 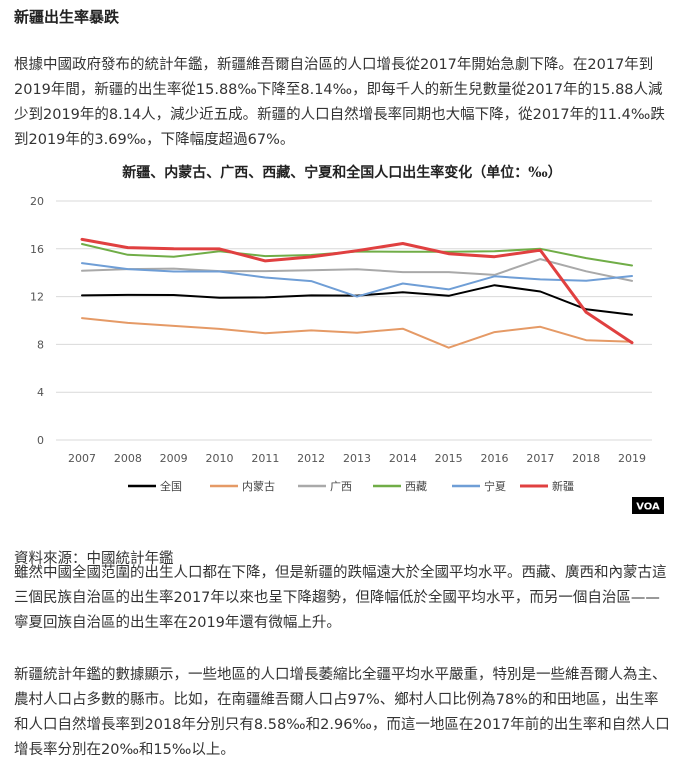 What do you see at coordinates (311, 458) in the screenshot?
I see `x-tick-label: 2012` at bounding box center [311, 458].